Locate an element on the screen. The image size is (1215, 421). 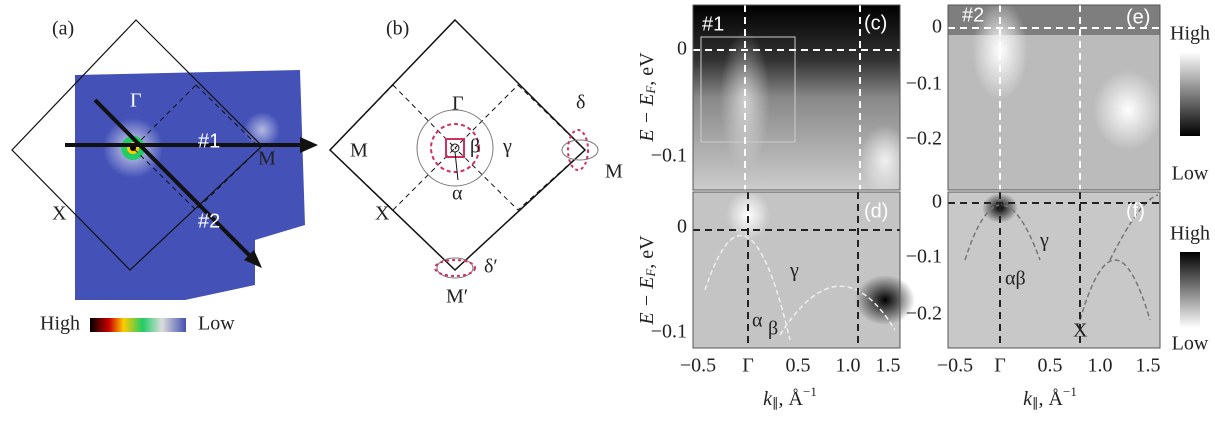
label: #1 is located at coordinates (209, 141).